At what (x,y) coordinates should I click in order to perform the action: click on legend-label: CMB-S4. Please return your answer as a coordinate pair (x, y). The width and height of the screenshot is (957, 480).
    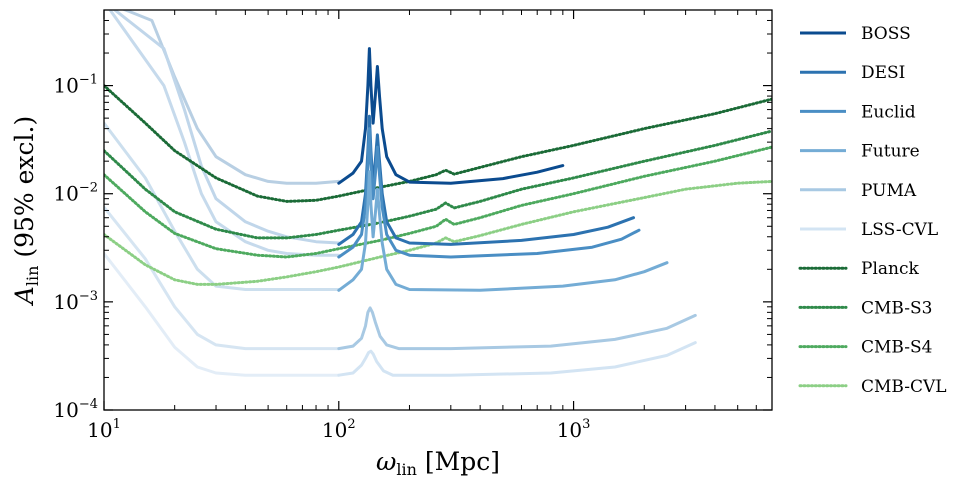
    Looking at the image, I should click on (896, 348).